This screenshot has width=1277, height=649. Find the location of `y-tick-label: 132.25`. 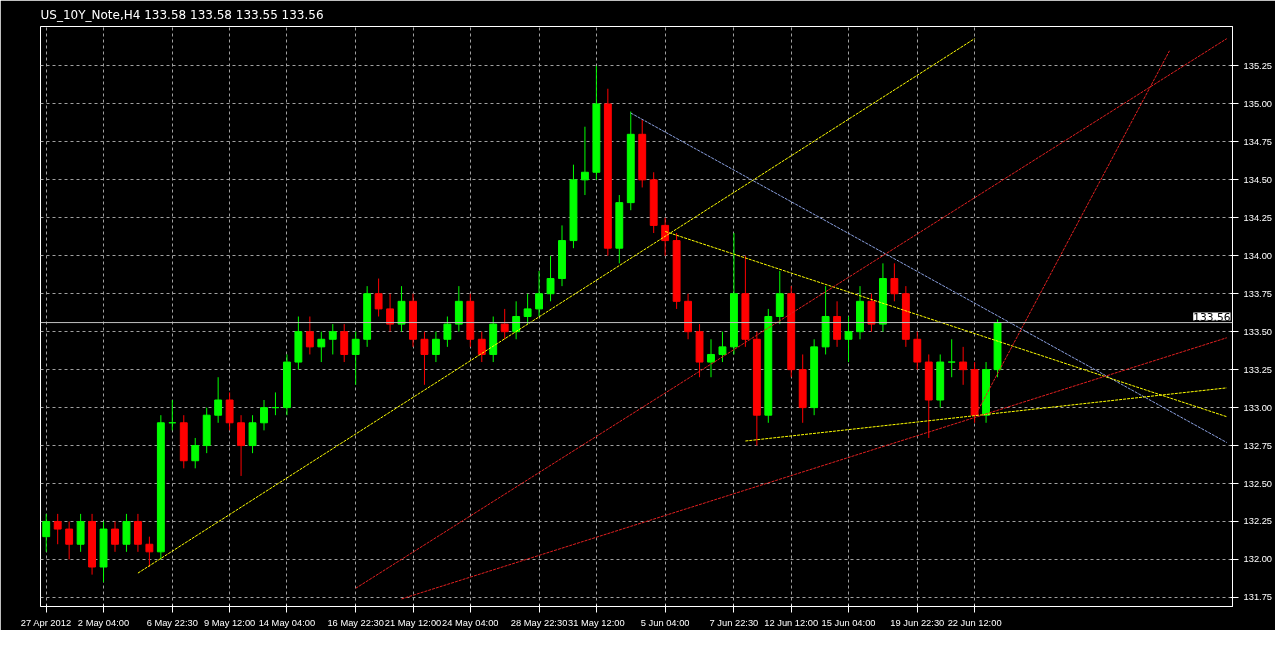

y-tick-label: 132.25 is located at coordinates (1258, 521).